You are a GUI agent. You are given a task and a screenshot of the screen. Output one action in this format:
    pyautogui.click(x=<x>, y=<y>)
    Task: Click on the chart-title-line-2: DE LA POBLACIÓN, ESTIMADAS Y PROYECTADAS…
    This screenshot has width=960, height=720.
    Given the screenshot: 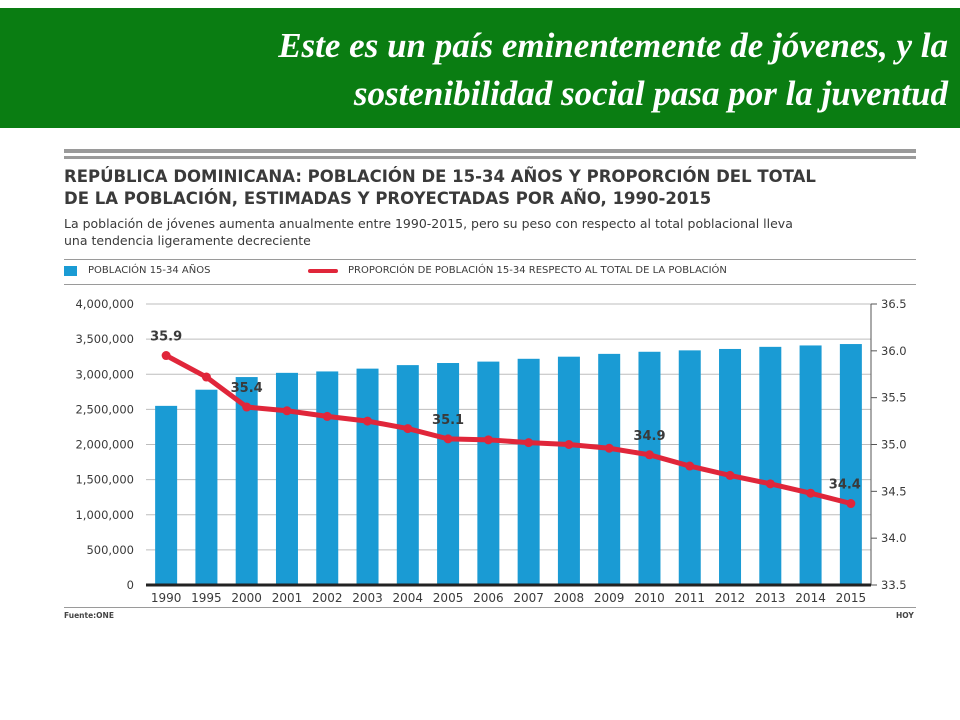 What is the action you would take?
    pyautogui.click(x=388, y=198)
    